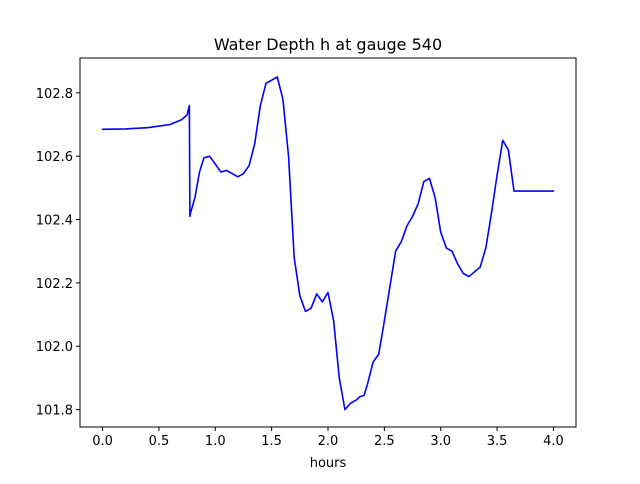  I want to click on chart-title: Water Depth h at gauge 540, so click(328, 44).